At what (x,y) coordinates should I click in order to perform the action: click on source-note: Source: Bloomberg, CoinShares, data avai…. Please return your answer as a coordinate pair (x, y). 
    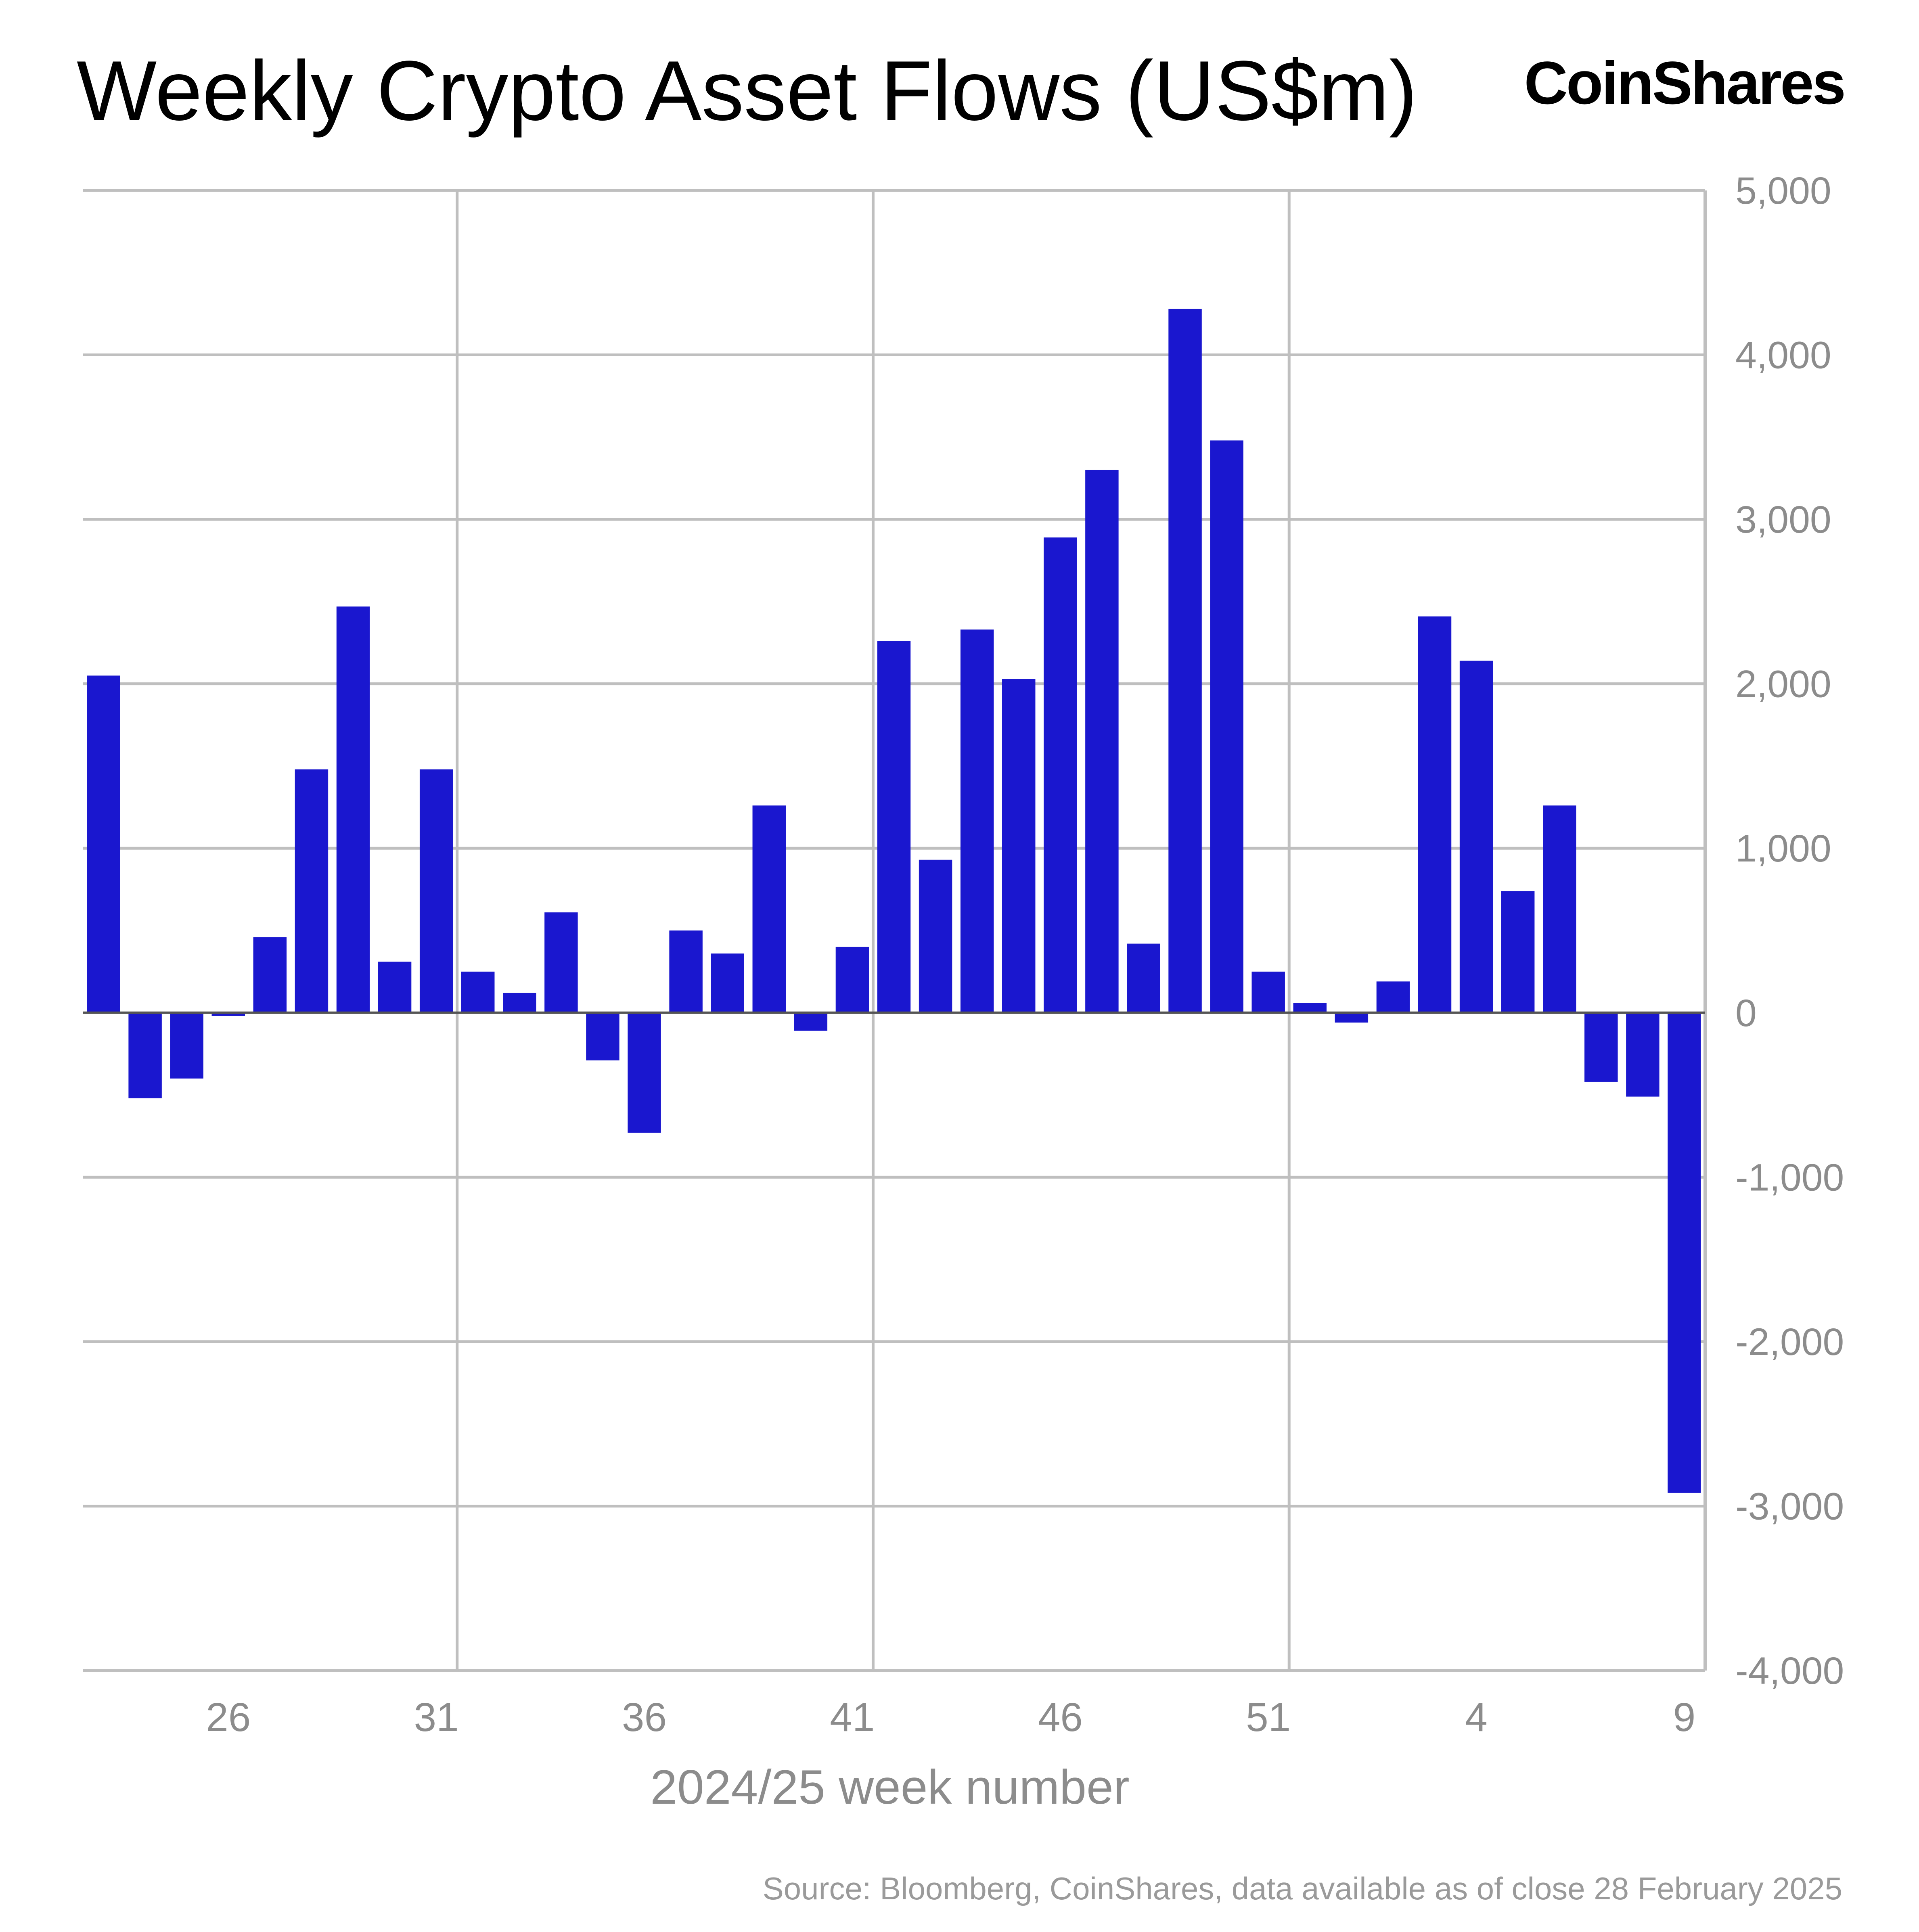
    Looking at the image, I should click on (1302, 1888).